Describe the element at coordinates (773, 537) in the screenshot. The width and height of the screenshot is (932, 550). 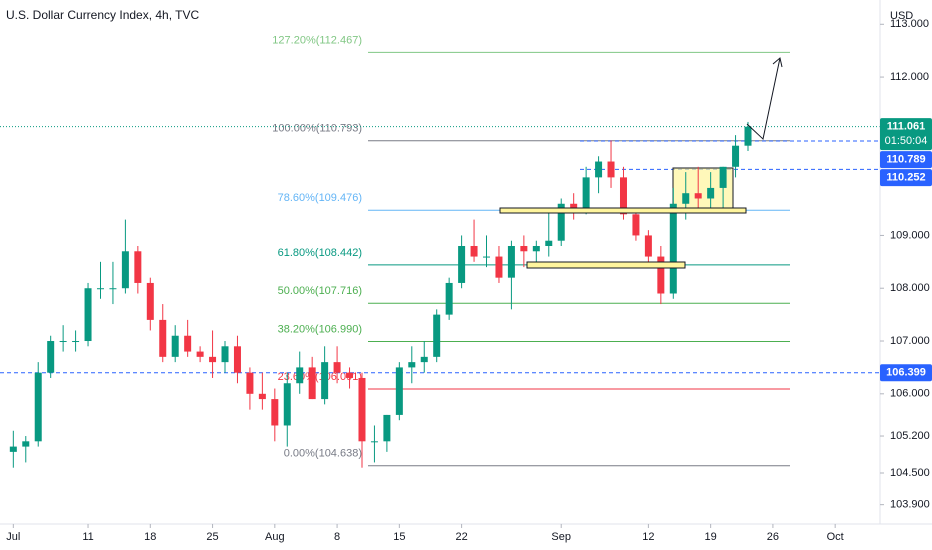
I see `x-tick-label: 26` at that location.